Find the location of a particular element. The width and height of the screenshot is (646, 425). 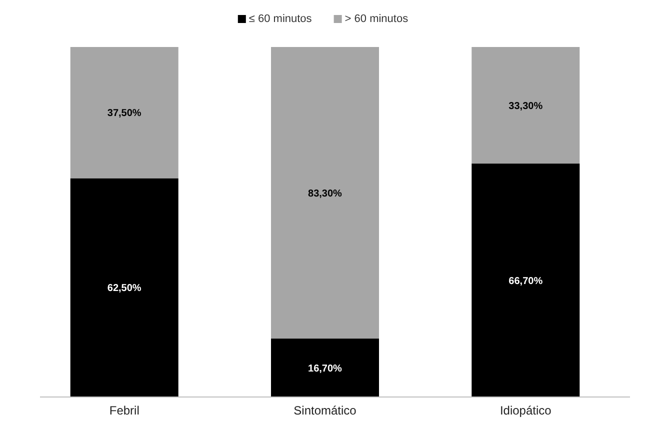

x-tick-label: Febril is located at coordinates (124, 411).